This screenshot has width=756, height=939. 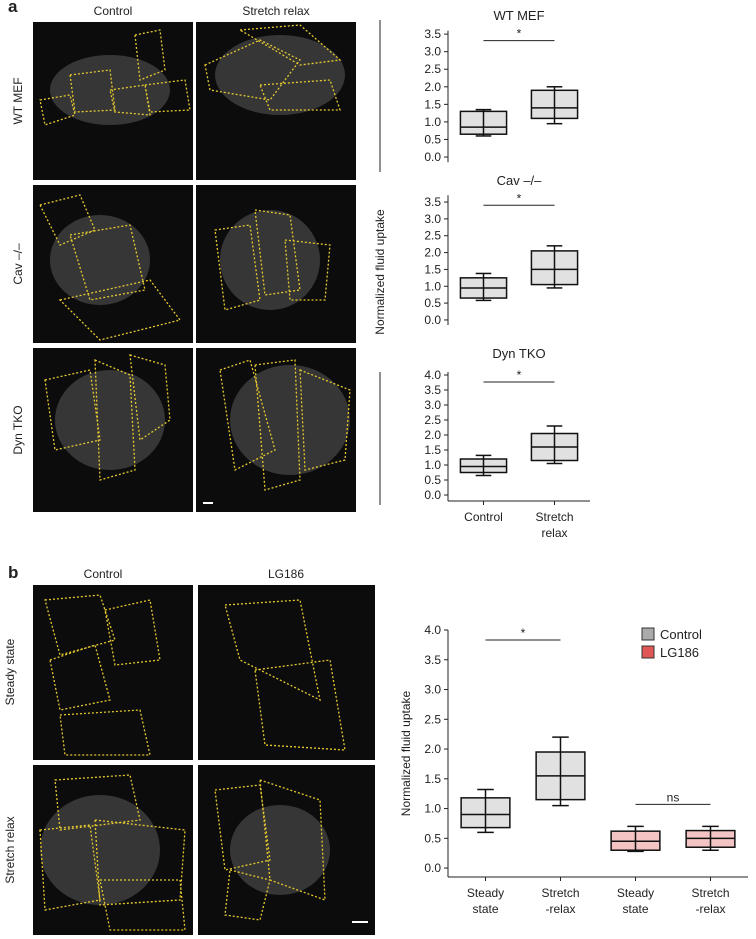 What do you see at coordinates (554, 525) in the screenshot?
I see `x-tick-label: Stretch relax` at bounding box center [554, 525].